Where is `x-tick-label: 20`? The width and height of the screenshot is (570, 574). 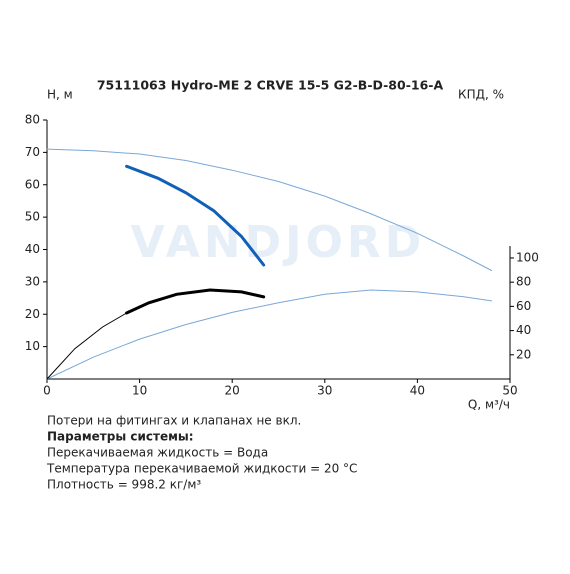 x-tick-label: 20 is located at coordinates (232, 391).